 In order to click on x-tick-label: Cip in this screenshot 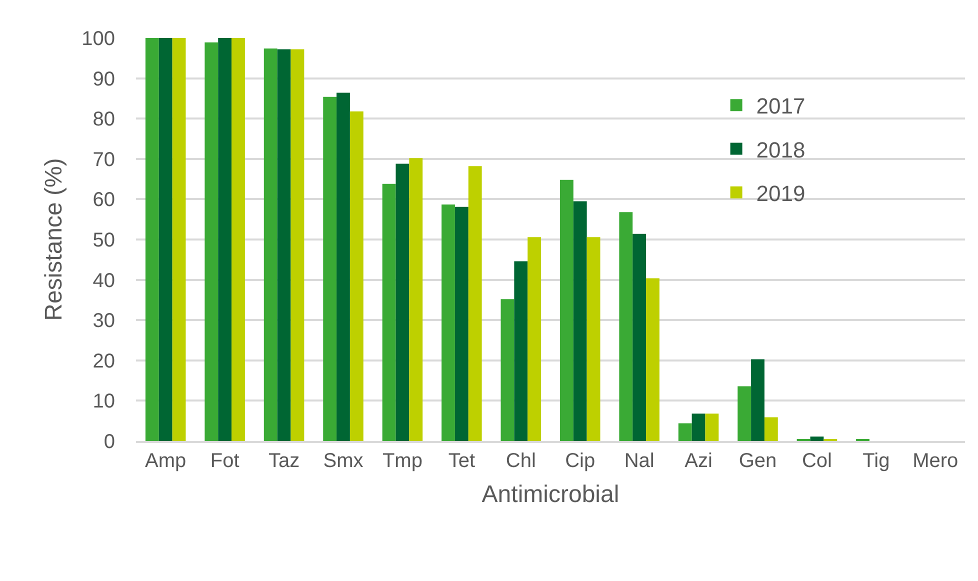, I will do `click(580, 461)`.